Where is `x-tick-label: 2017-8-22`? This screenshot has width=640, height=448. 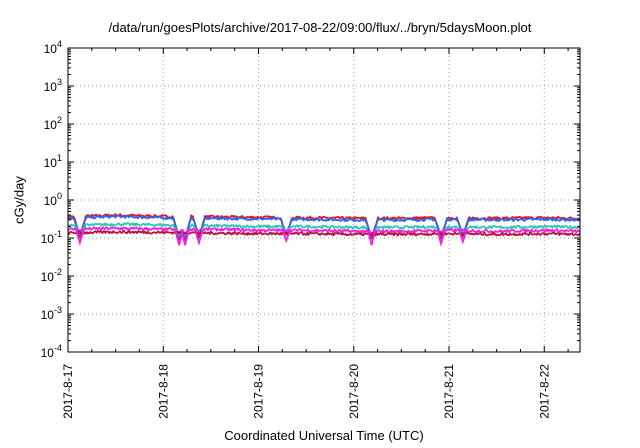 x-tick-label: 2017-8-22 is located at coordinates (544, 391).